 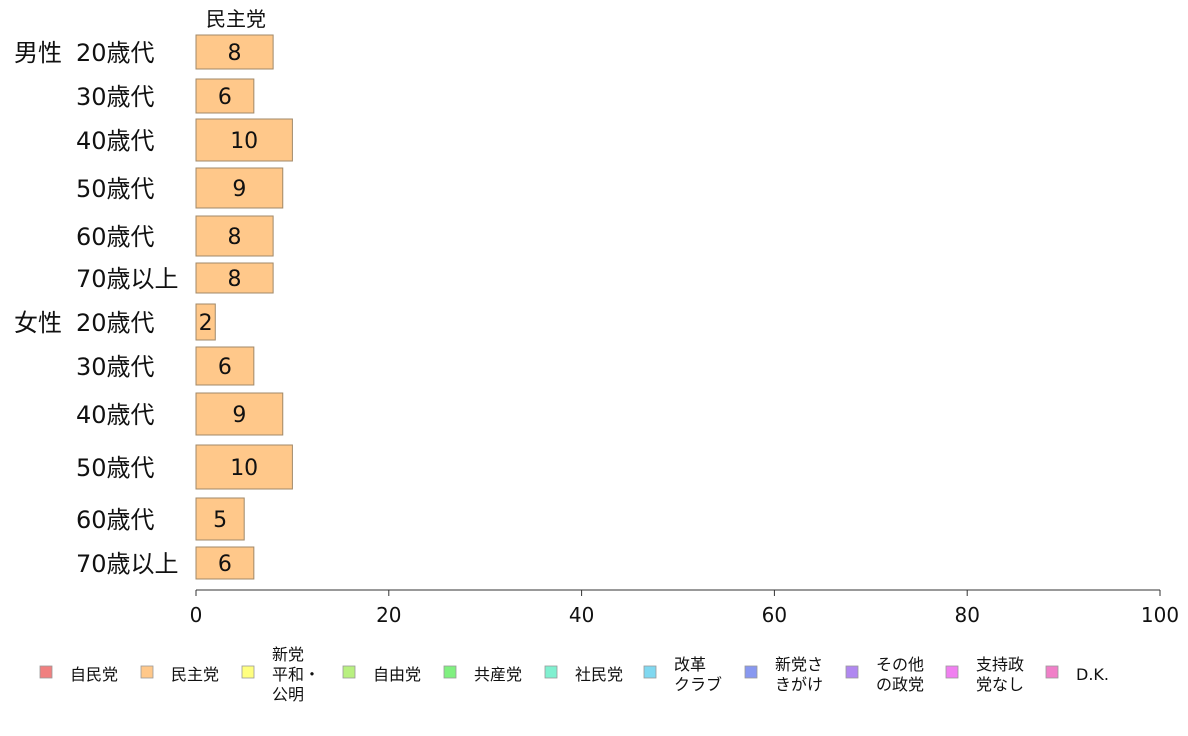 I want to click on legend-label: 自民党, so click(x=94, y=674).